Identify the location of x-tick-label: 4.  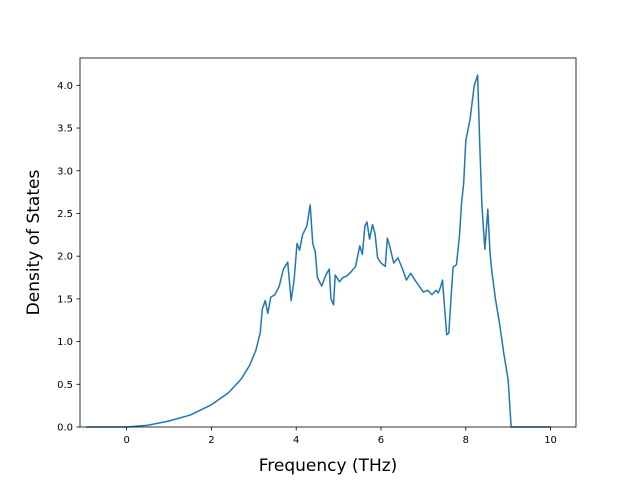
(296, 440).